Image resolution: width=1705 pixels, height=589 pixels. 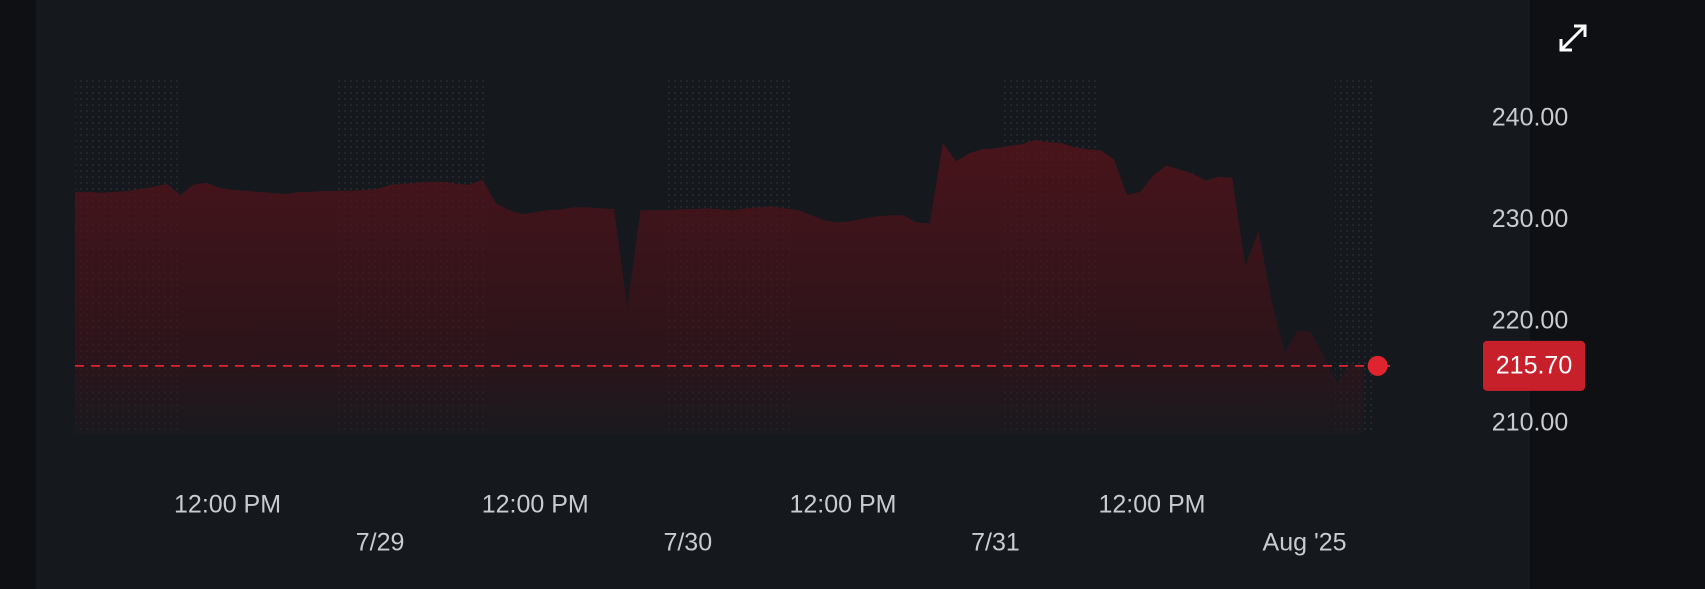 I want to click on last-price-label: 215.70, so click(x=1534, y=365).